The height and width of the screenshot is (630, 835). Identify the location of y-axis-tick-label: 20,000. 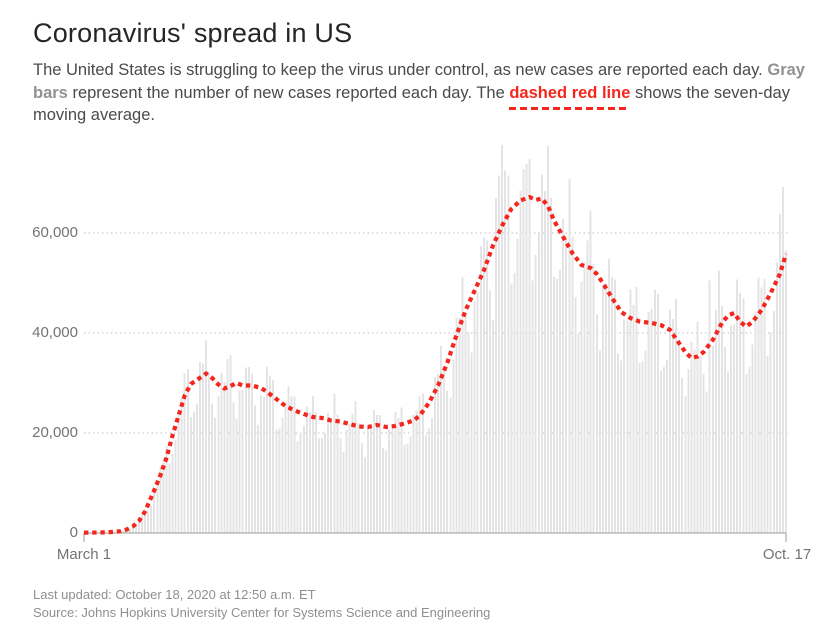
(55, 432).